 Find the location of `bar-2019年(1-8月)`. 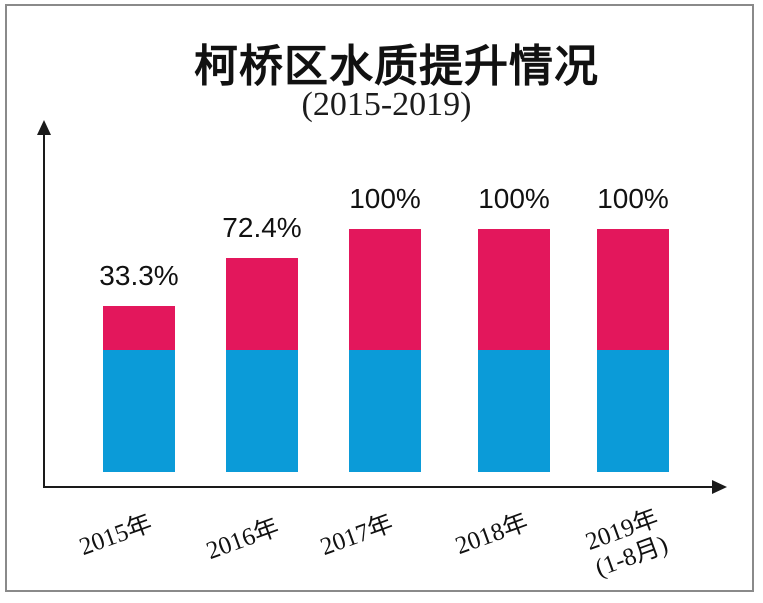

bar-2019年(1-8月) is located at coordinates (633, 350).